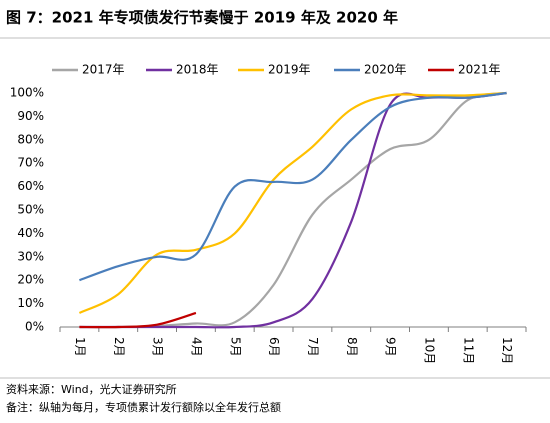 The height and width of the screenshot is (423, 550). Describe the element at coordinates (30, 163) in the screenshot. I see `y-tick-label: 70%` at that location.